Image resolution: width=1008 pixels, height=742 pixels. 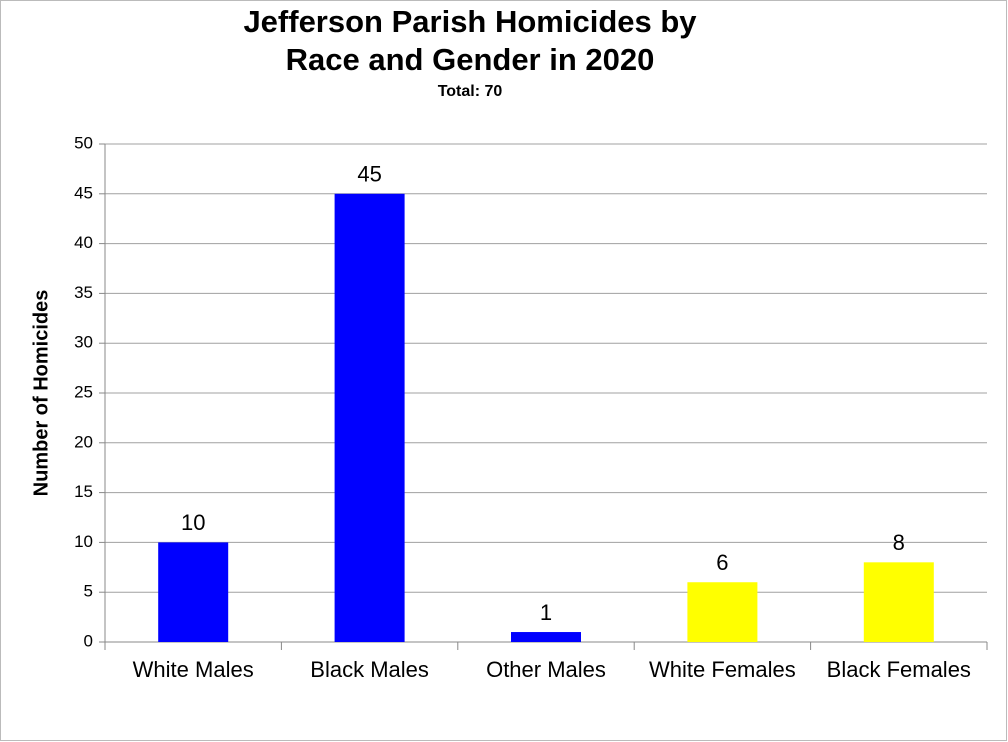 What do you see at coordinates (83, 192) in the screenshot?
I see `y-tick-label: 45` at bounding box center [83, 192].